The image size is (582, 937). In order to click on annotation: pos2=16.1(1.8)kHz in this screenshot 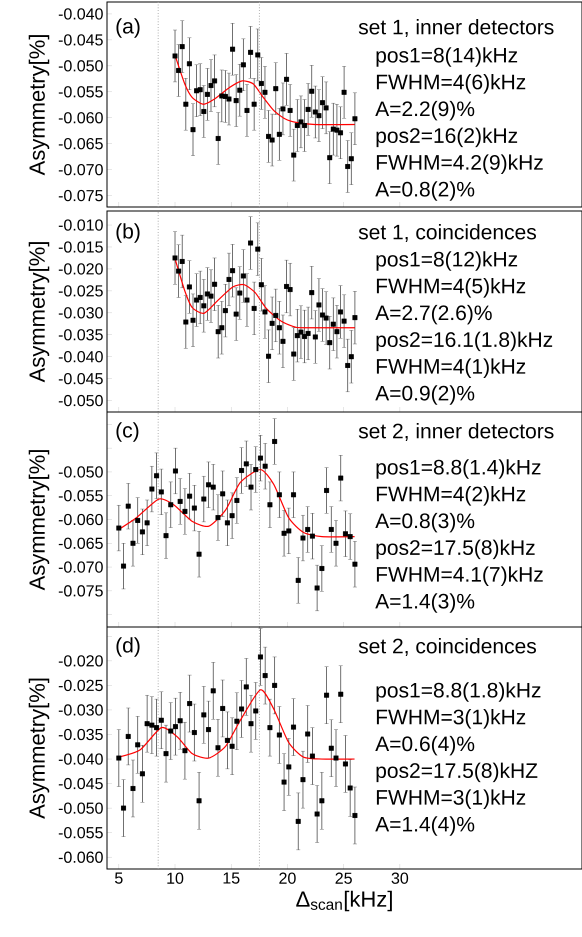, I will do `click(464, 342)`.